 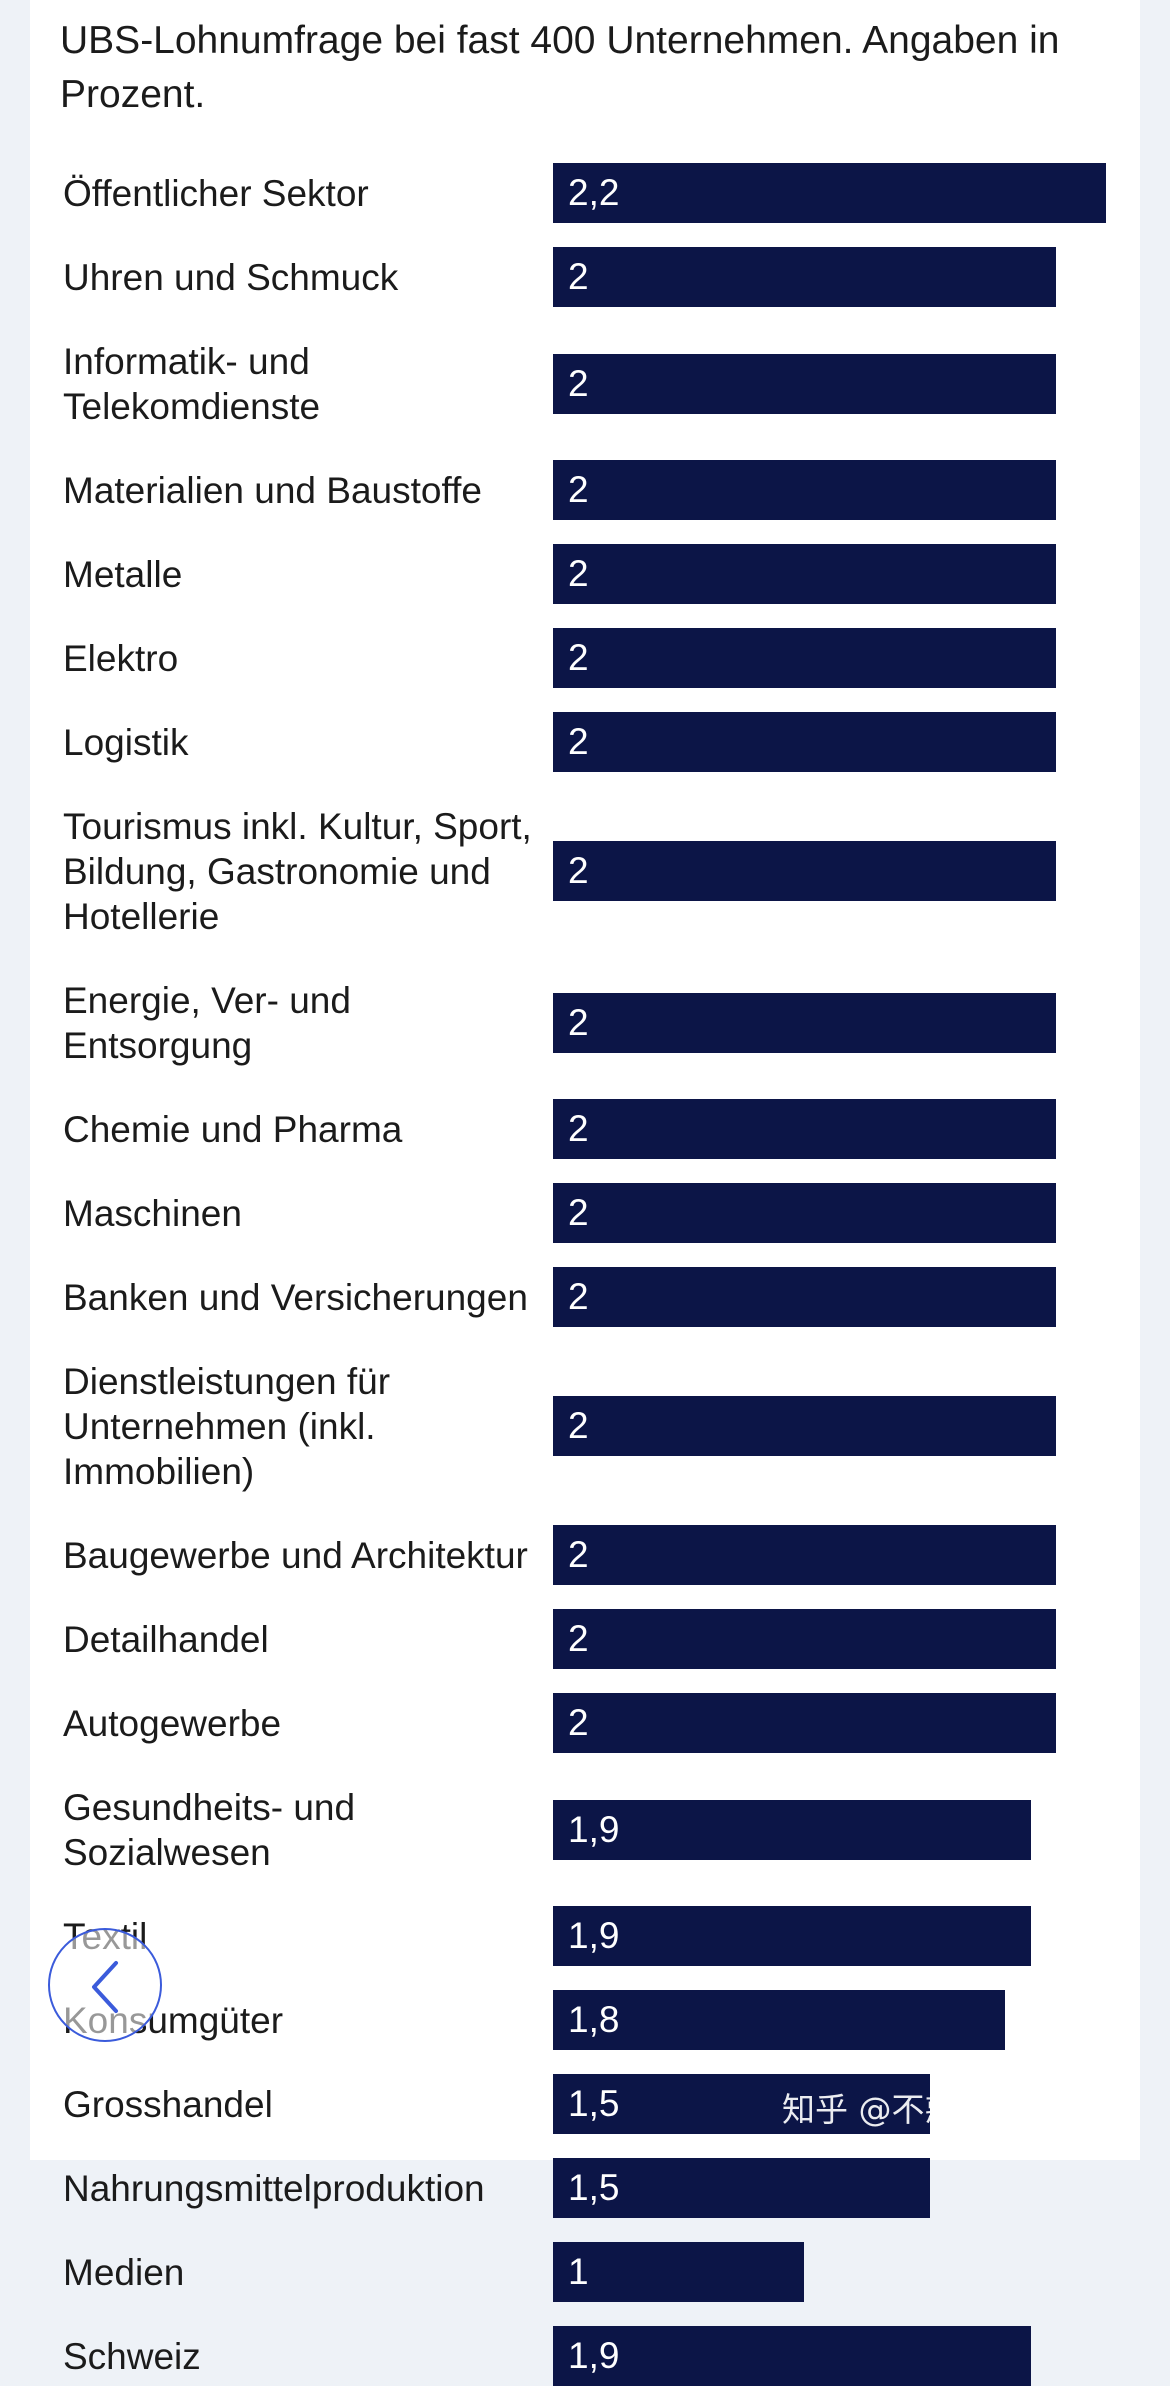 What do you see at coordinates (679, 2272) in the screenshot?
I see `bar: 1` at bounding box center [679, 2272].